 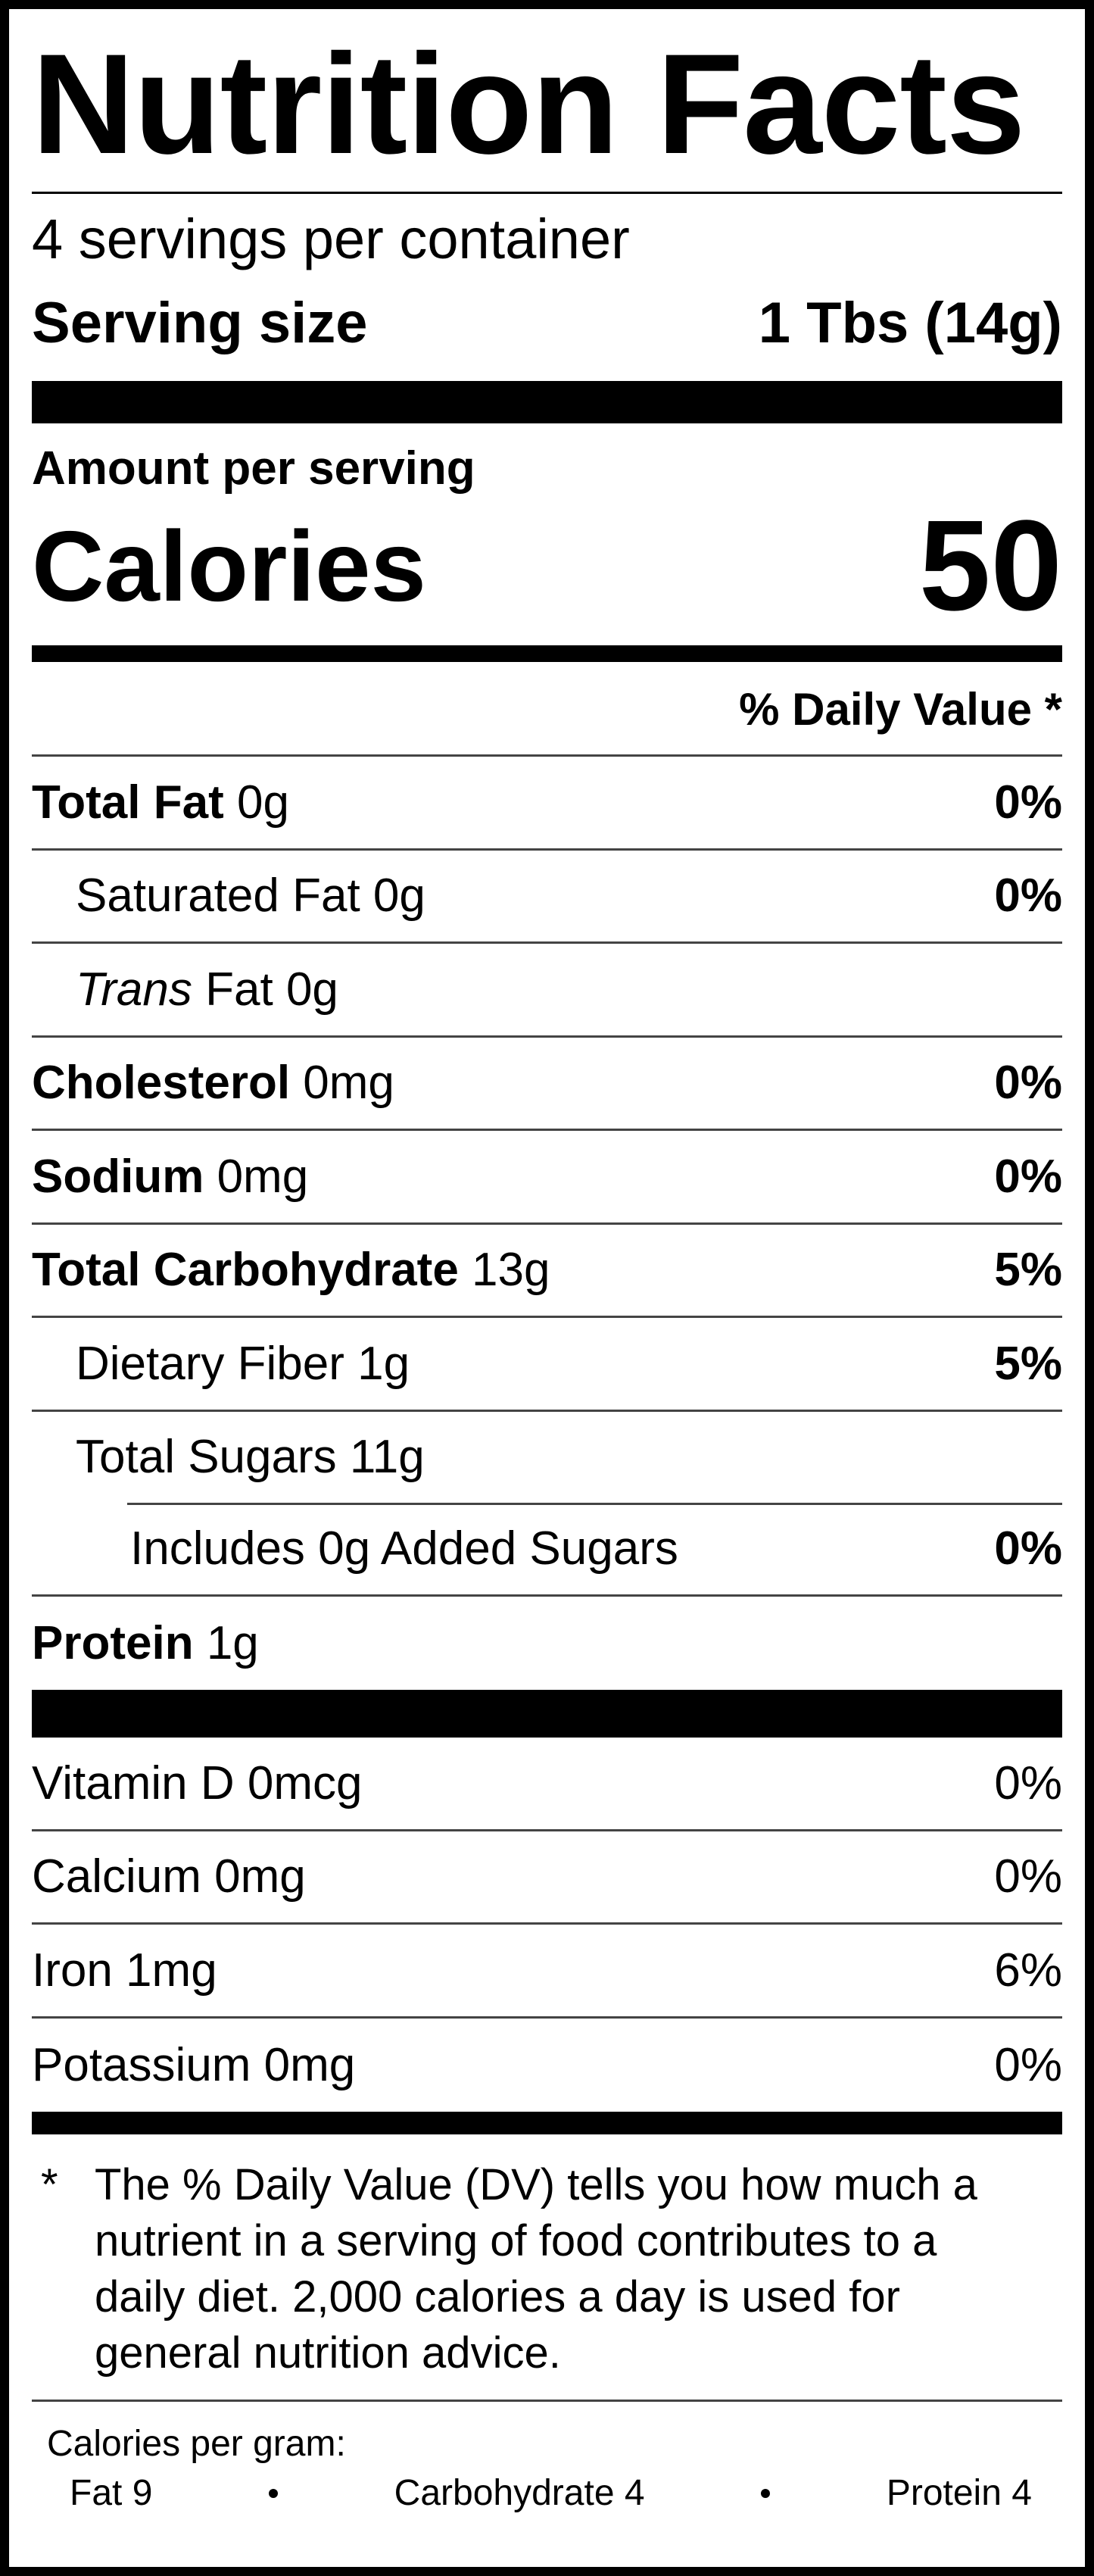 I want to click on nutrient-name: Protein, so click(x=113, y=1643).